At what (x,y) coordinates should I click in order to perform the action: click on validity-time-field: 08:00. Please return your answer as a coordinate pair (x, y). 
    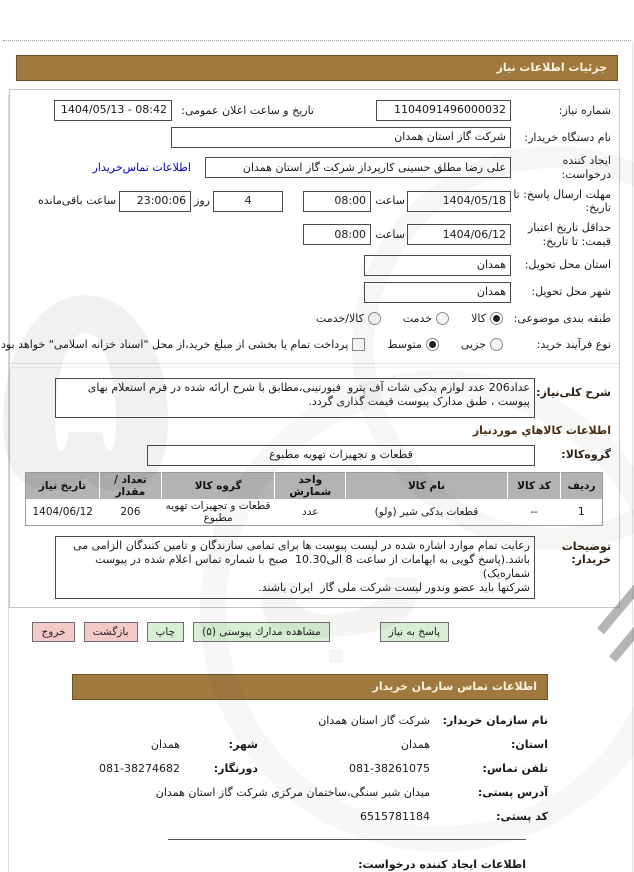
    Looking at the image, I should click on (337, 235).